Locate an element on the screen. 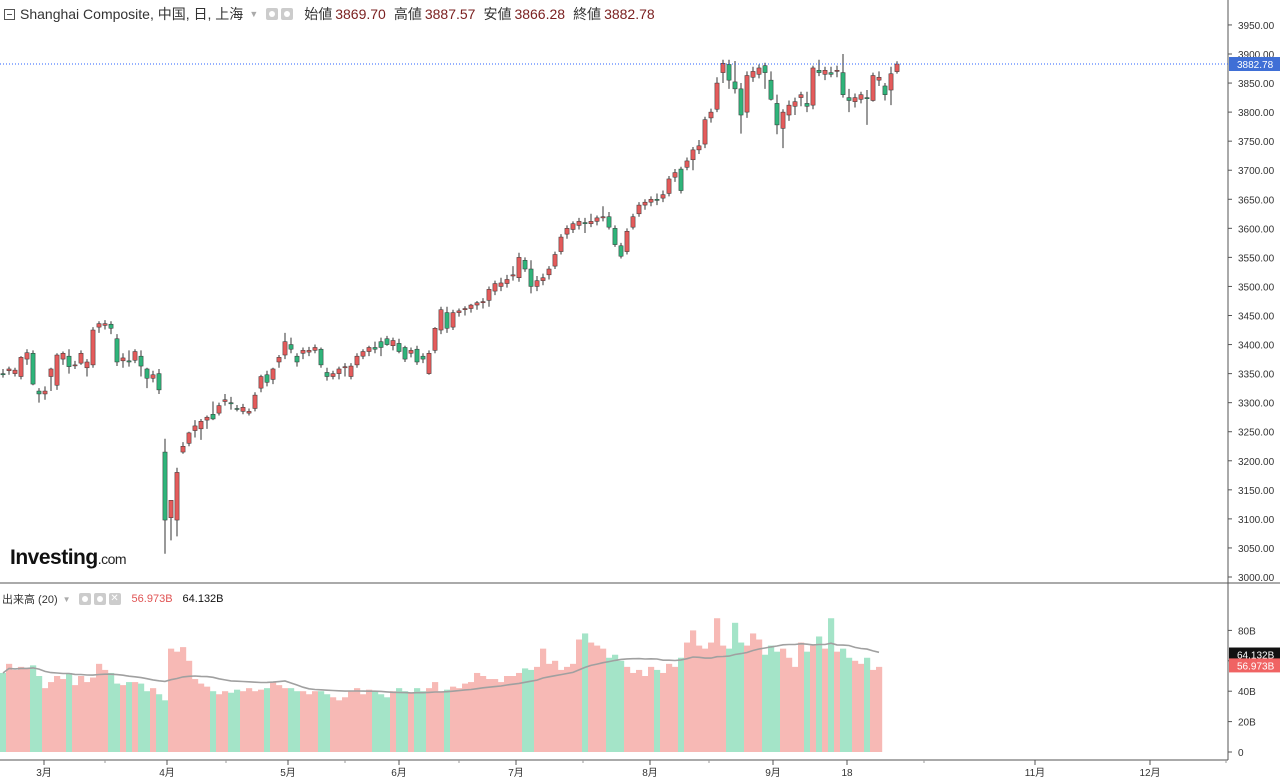  time-tick-label: 3月 is located at coordinates (44, 772).